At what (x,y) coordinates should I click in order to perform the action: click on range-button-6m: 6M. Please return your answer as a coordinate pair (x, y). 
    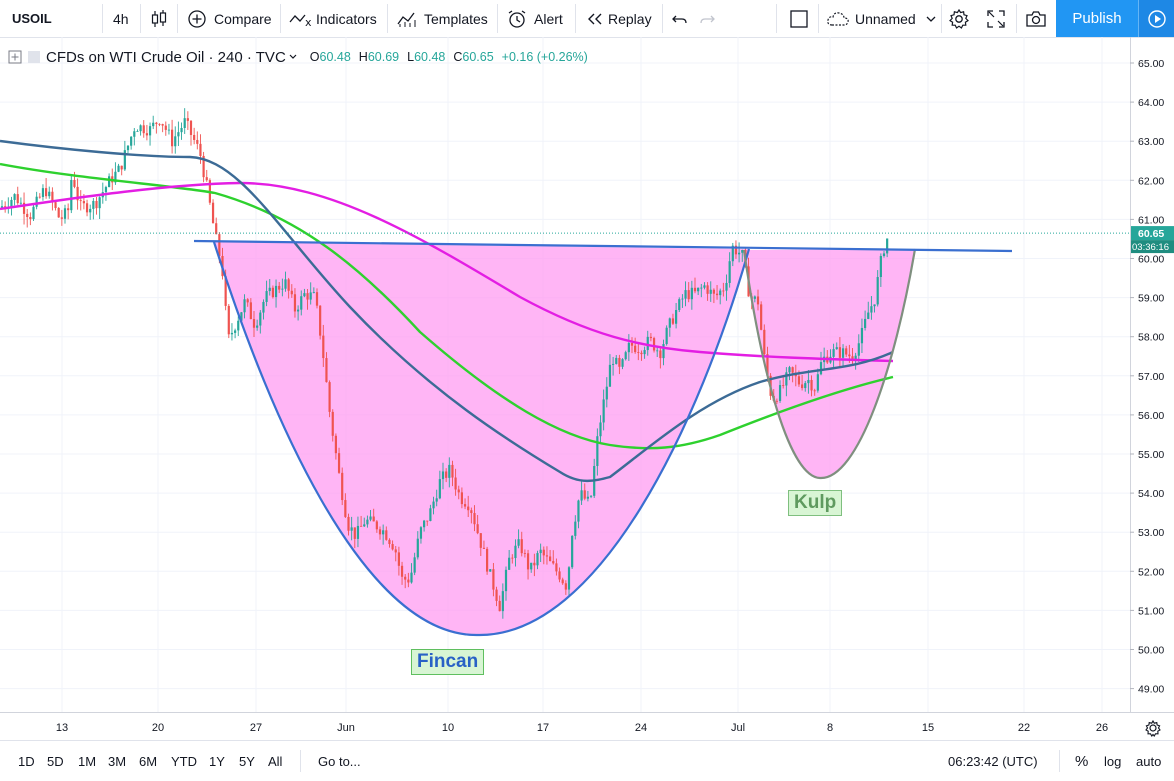
    Looking at the image, I should click on (148, 761).